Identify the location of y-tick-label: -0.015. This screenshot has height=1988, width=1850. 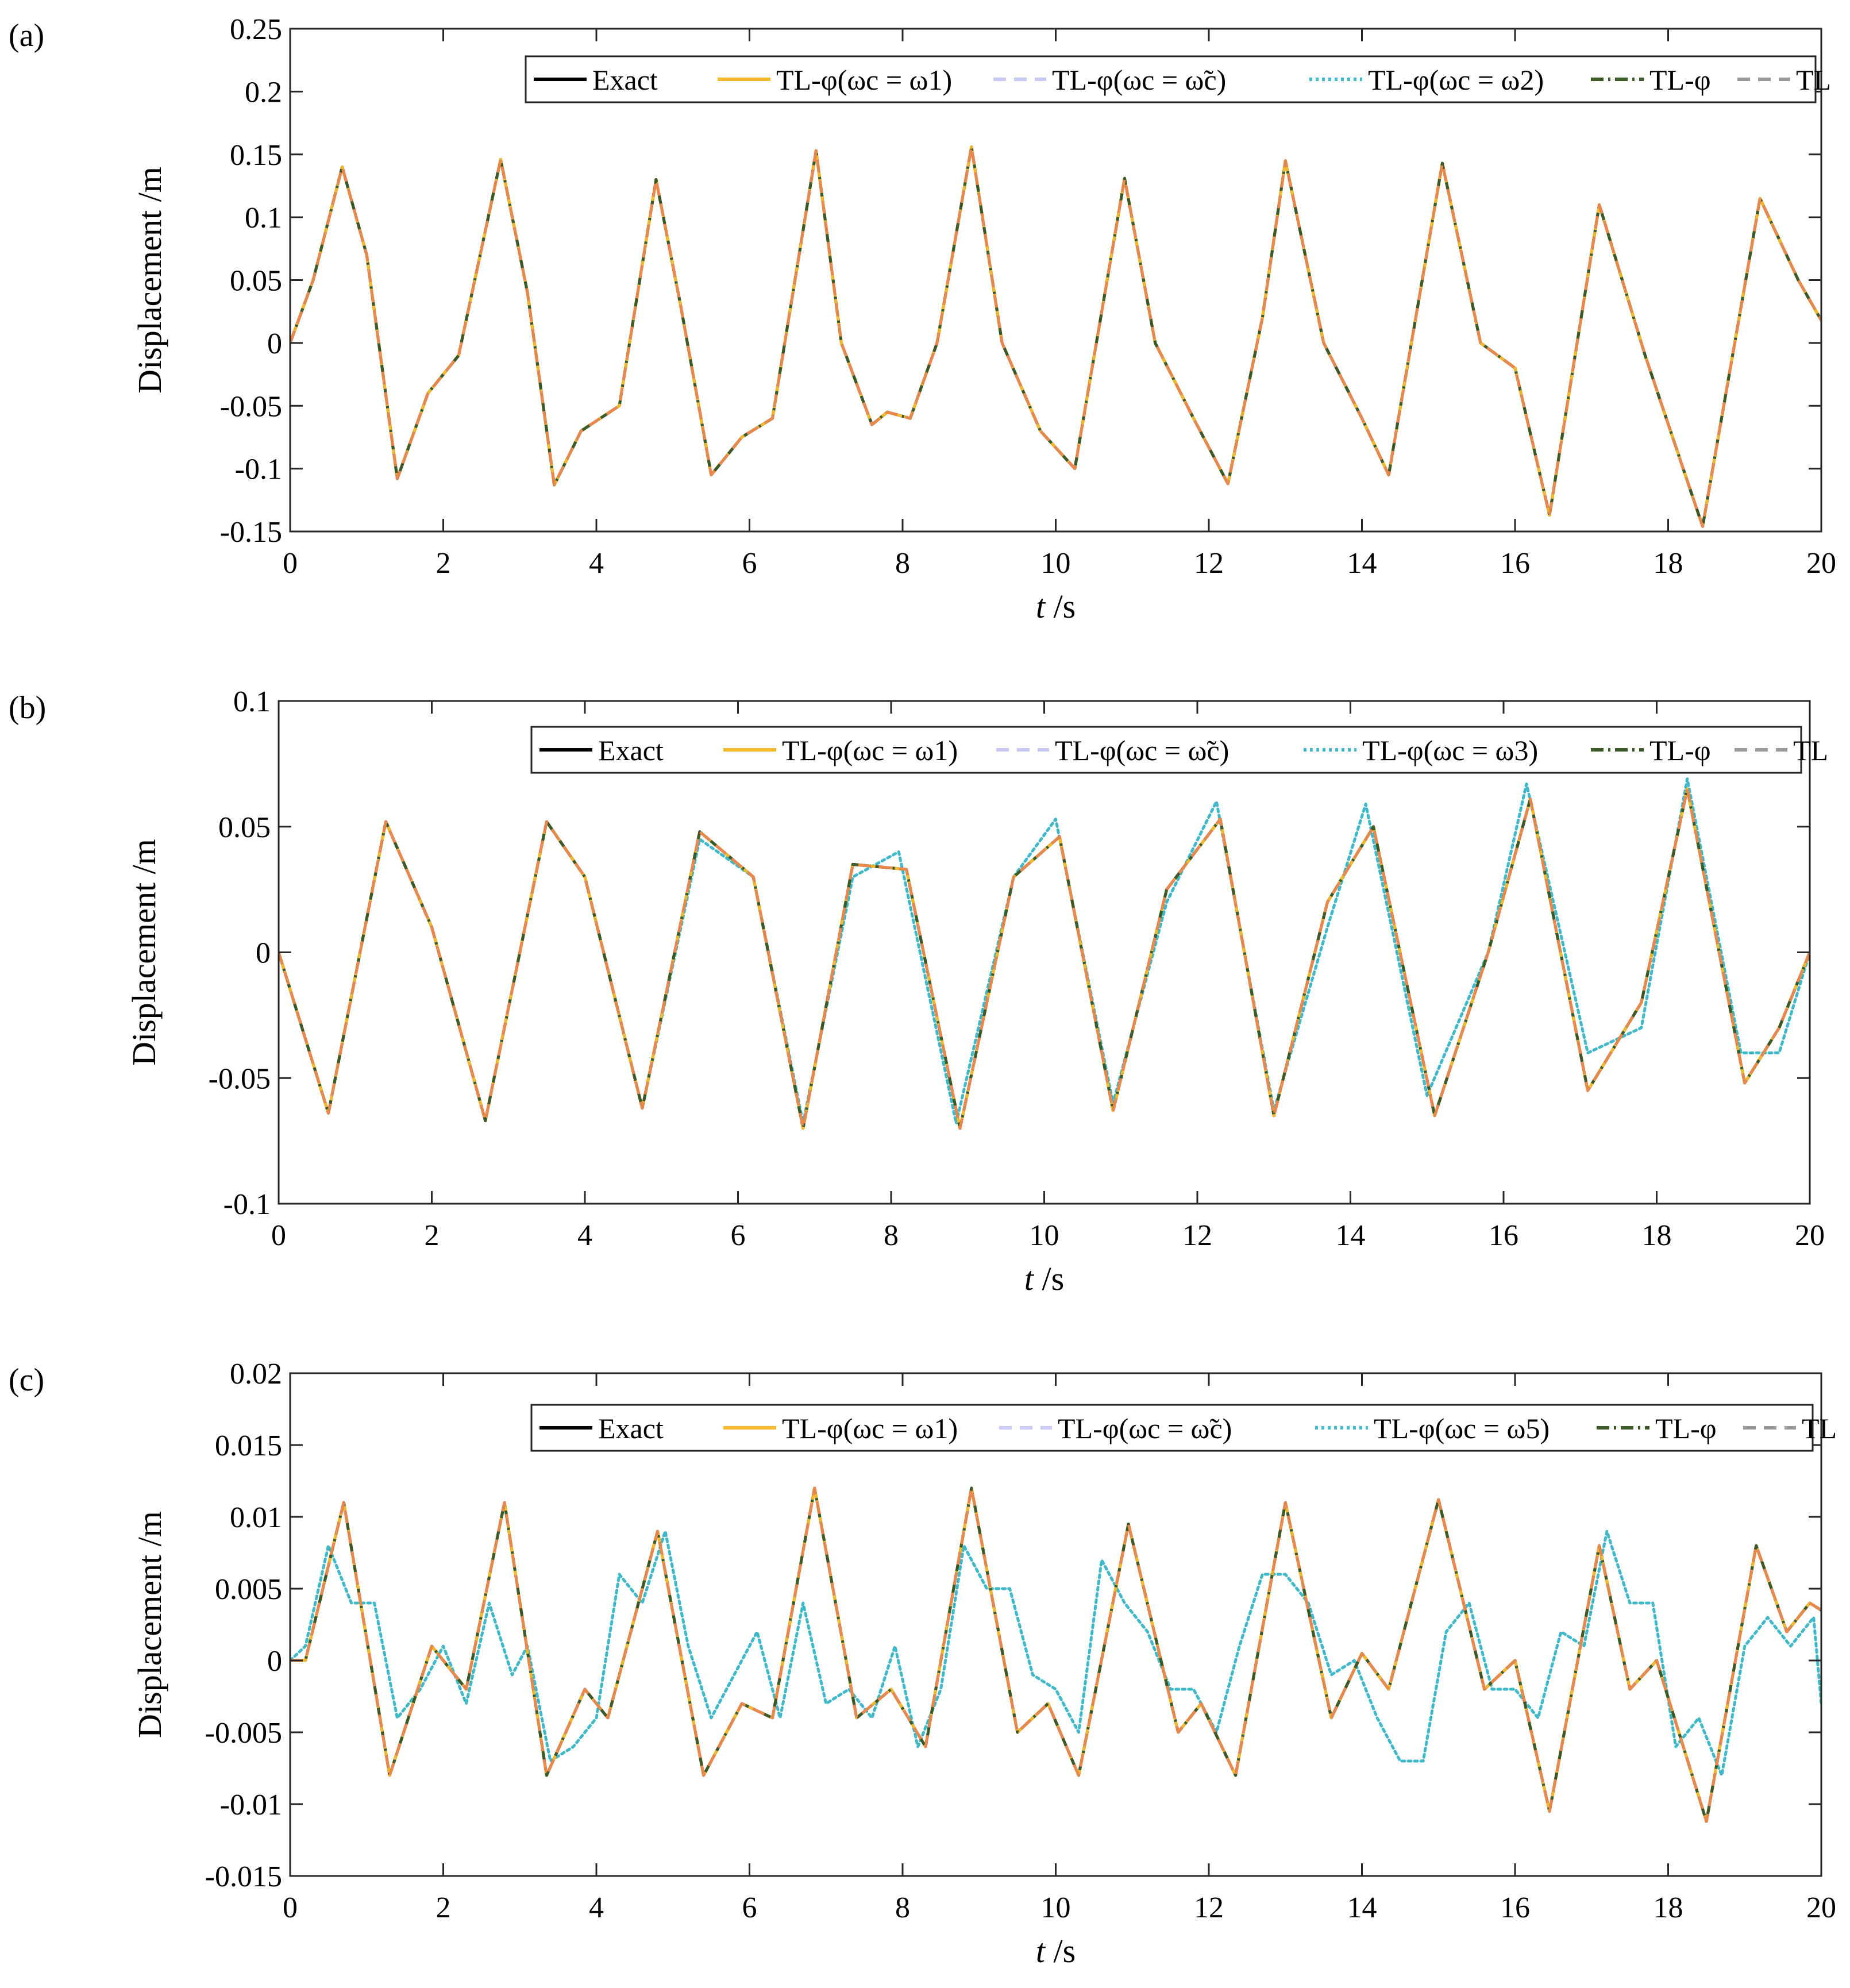
(243, 1876).